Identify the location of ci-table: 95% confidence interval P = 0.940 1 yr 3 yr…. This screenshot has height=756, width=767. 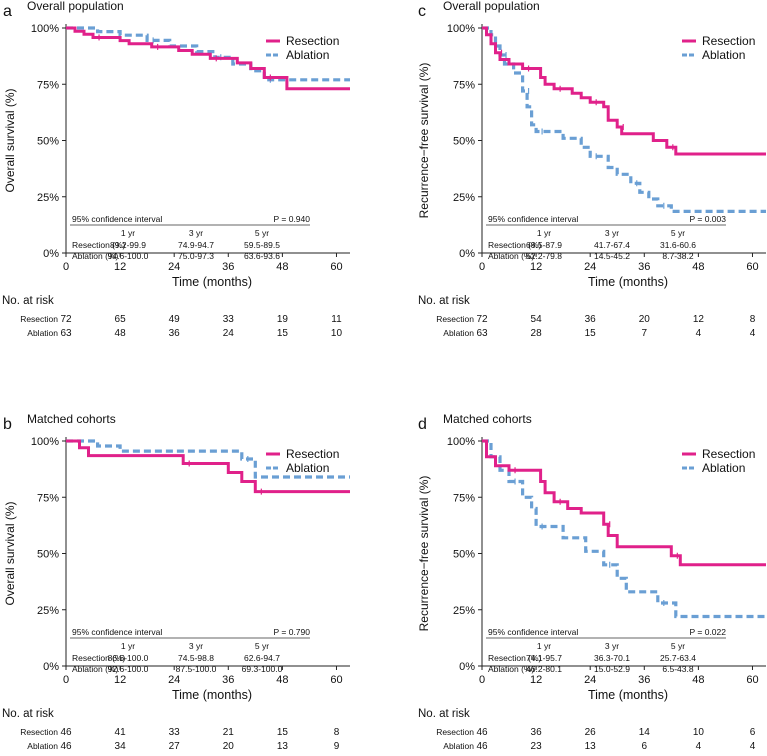
(190, 237).